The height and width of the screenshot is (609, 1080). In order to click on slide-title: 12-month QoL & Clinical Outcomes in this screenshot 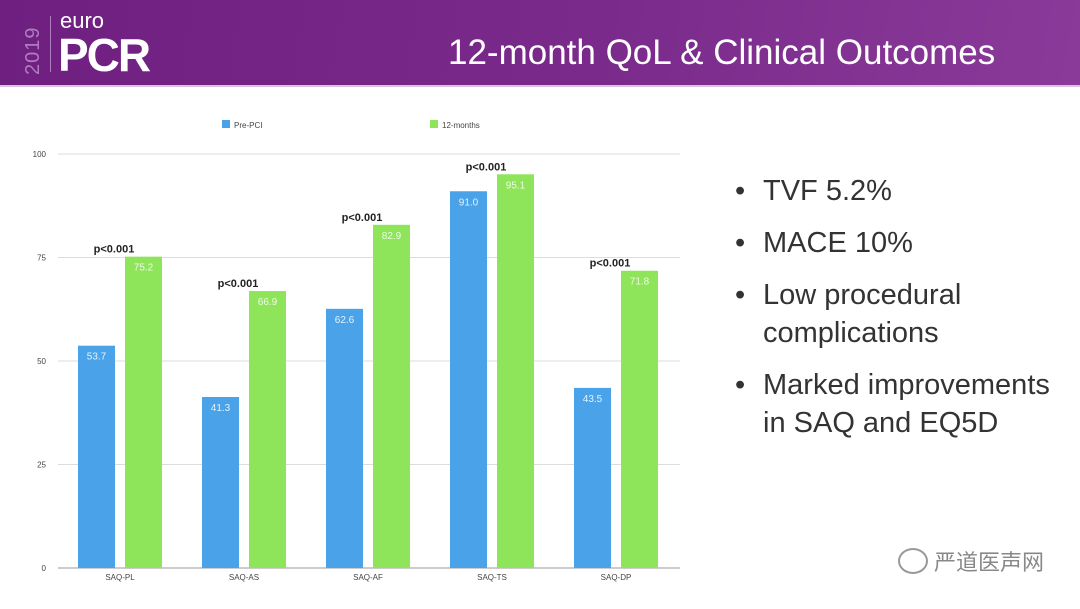, I will do `click(722, 52)`.